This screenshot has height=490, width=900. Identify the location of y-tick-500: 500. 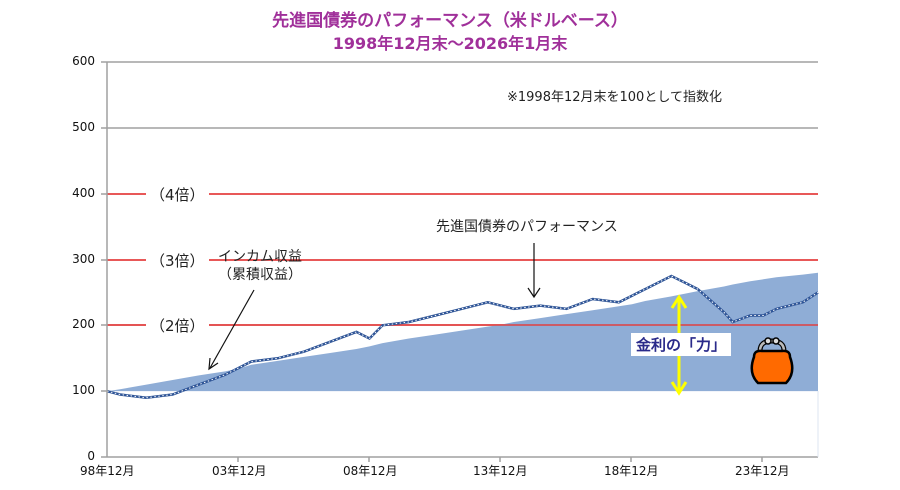
(83, 127).